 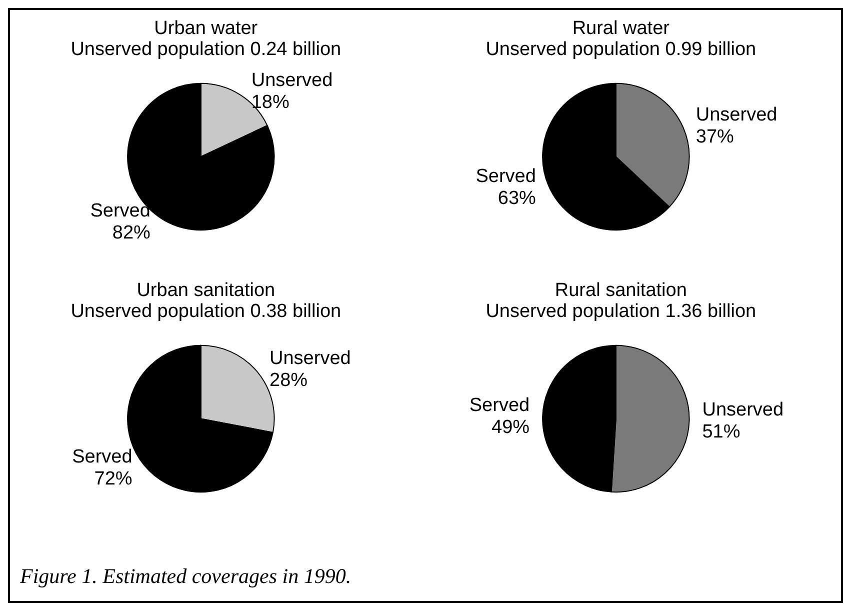 I want to click on chart-subtitle: Unserved population 0.24 billion, so click(x=206, y=49).